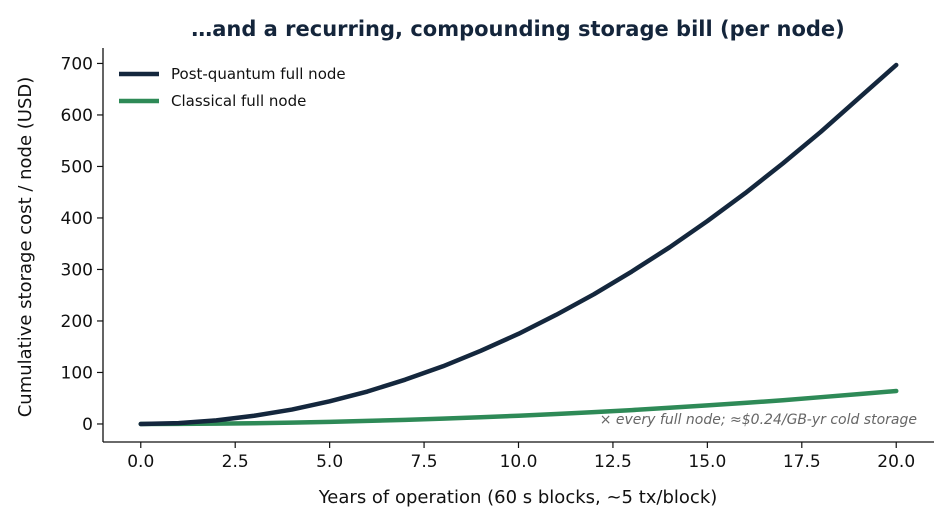 The image size is (949, 524). What do you see at coordinates (77, 270) in the screenshot?
I see `y-tick-label: 300` at bounding box center [77, 270].